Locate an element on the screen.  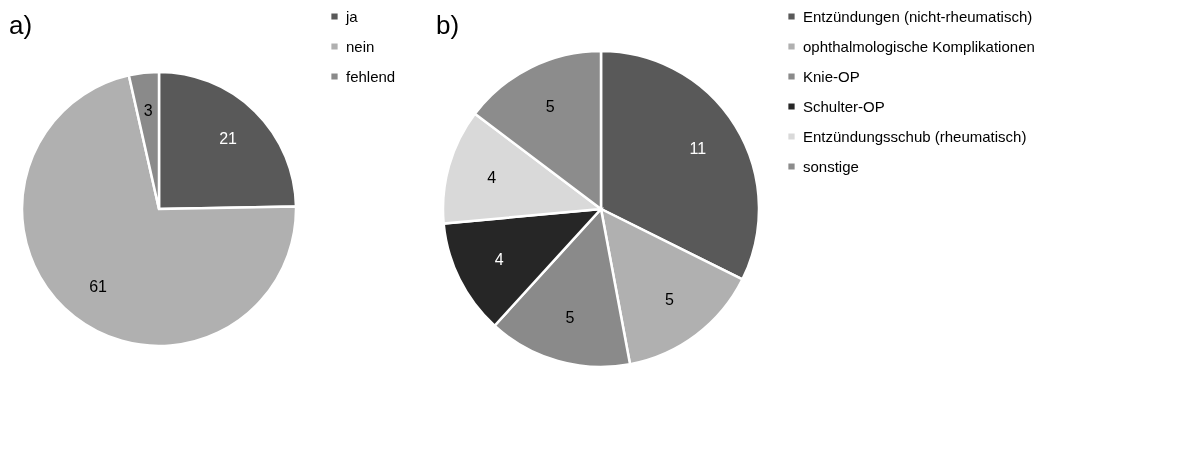
legend-label: ophthalmologische Komplikationen is located at coordinates (919, 46).